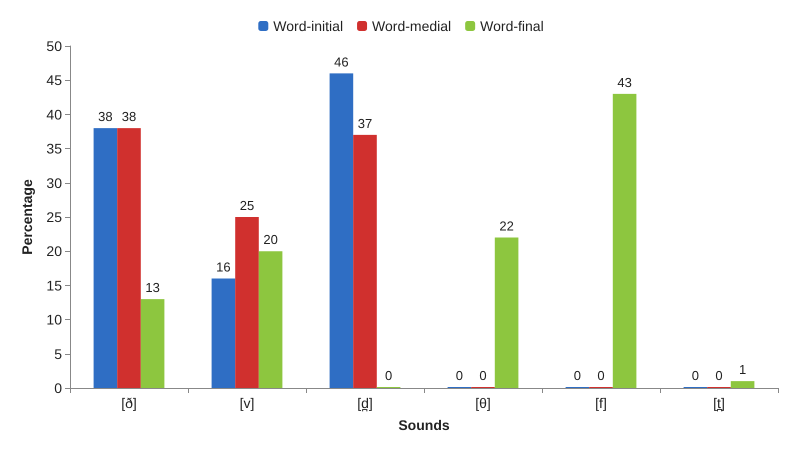  What do you see at coordinates (412, 26) in the screenshot?
I see `legend-label: Word-medial` at bounding box center [412, 26].